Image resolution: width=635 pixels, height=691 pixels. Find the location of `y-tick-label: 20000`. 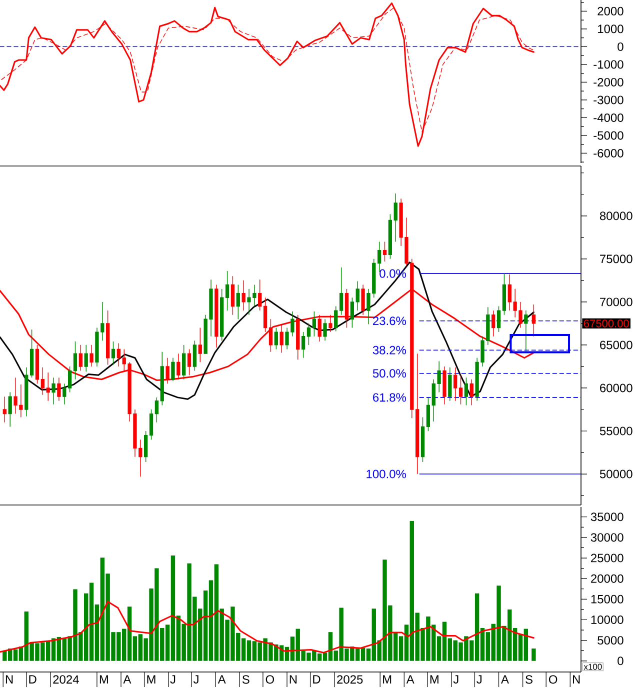

y-tick-label: 20000 is located at coordinates (607, 578).